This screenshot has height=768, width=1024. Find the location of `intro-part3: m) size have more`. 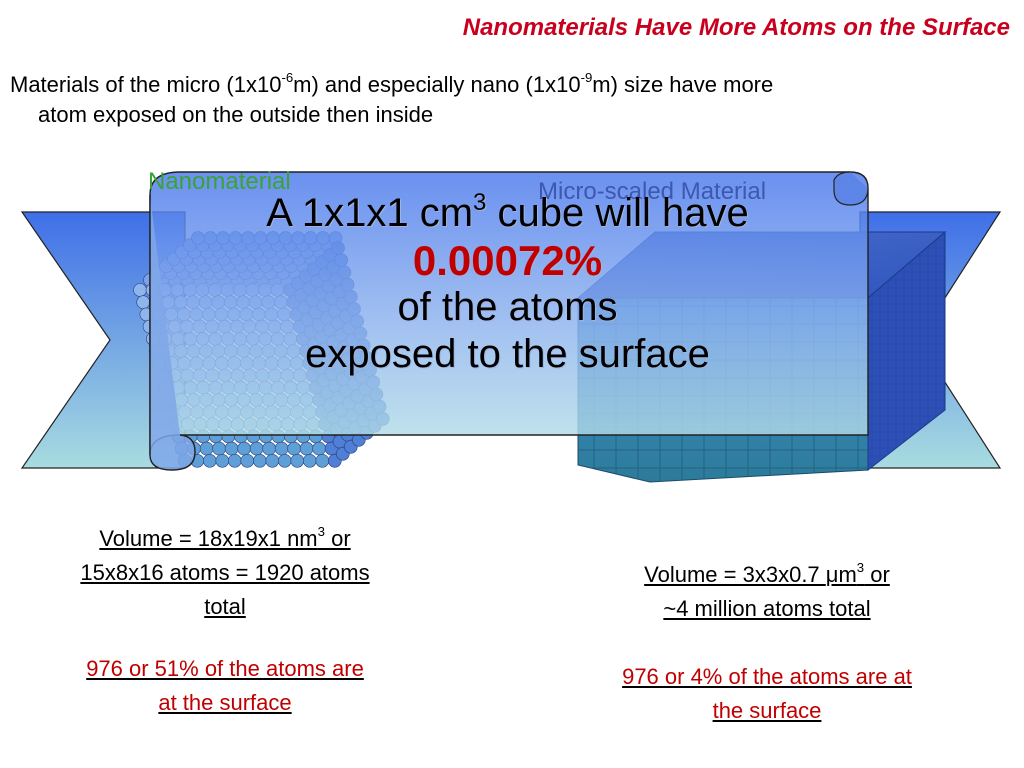

intro-part3: m) size have more is located at coordinates (683, 84).